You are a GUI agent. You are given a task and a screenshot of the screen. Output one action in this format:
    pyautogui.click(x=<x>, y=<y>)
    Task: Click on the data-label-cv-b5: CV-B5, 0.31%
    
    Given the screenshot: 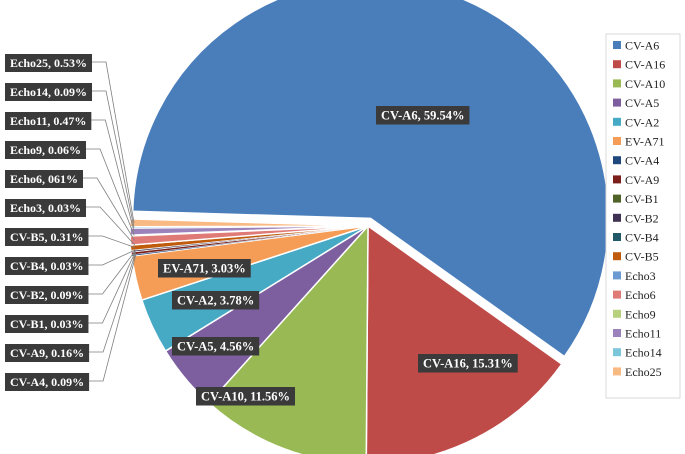 What is the action you would take?
    pyautogui.click(x=47, y=237)
    